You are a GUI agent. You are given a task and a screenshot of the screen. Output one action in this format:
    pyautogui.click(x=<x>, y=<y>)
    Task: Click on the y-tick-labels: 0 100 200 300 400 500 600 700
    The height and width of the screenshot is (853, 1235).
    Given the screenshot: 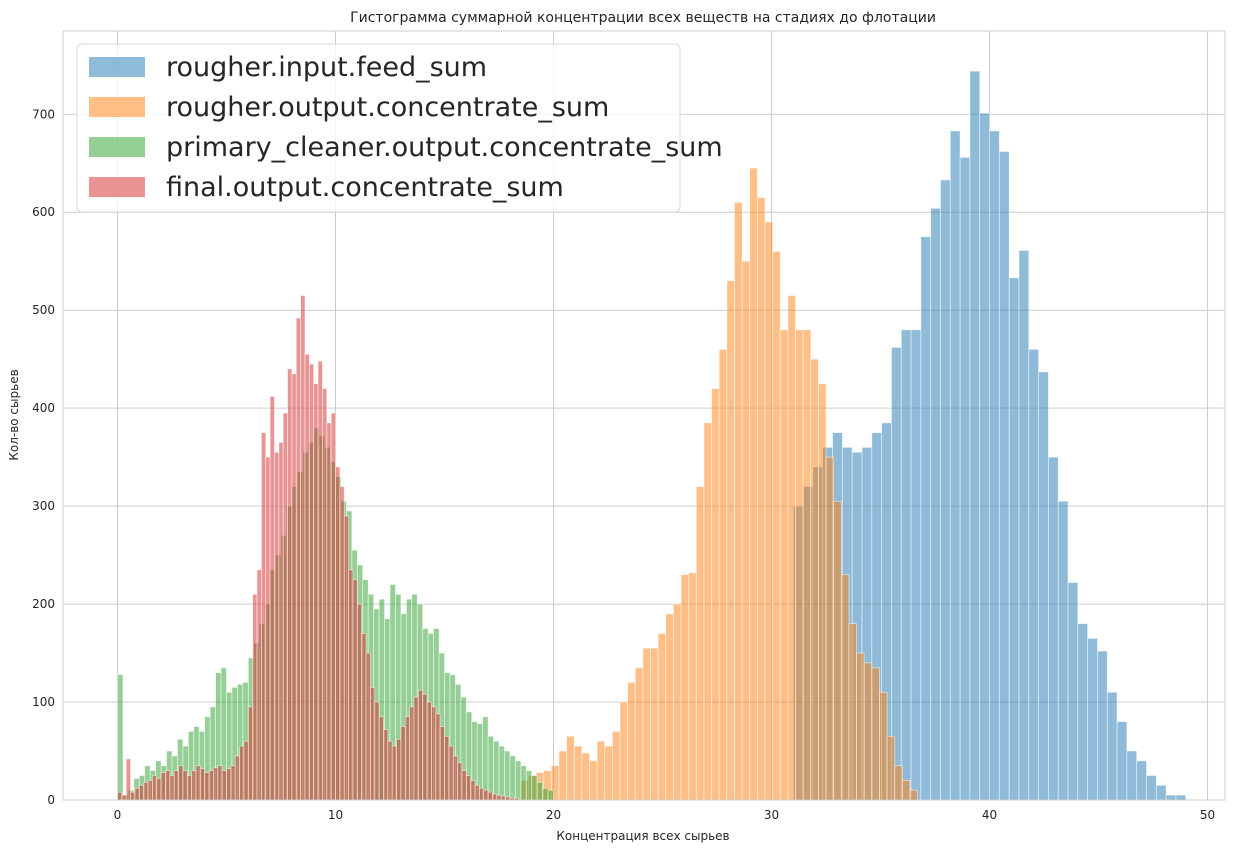 What is the action you would take?
    pyautogui.click(x=43, y=457)
    